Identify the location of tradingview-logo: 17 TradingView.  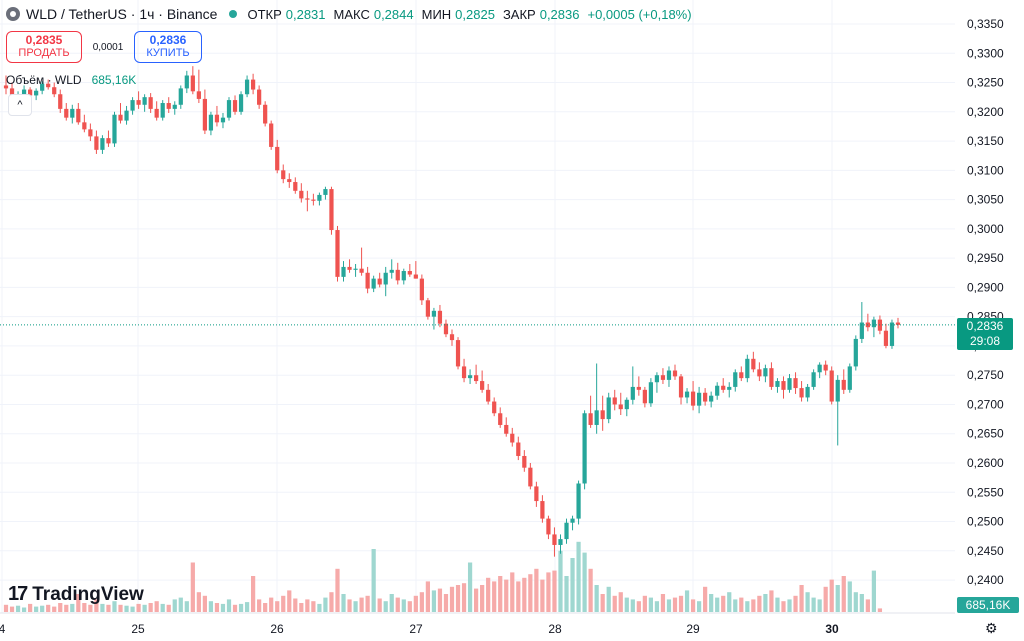
(76, 594).